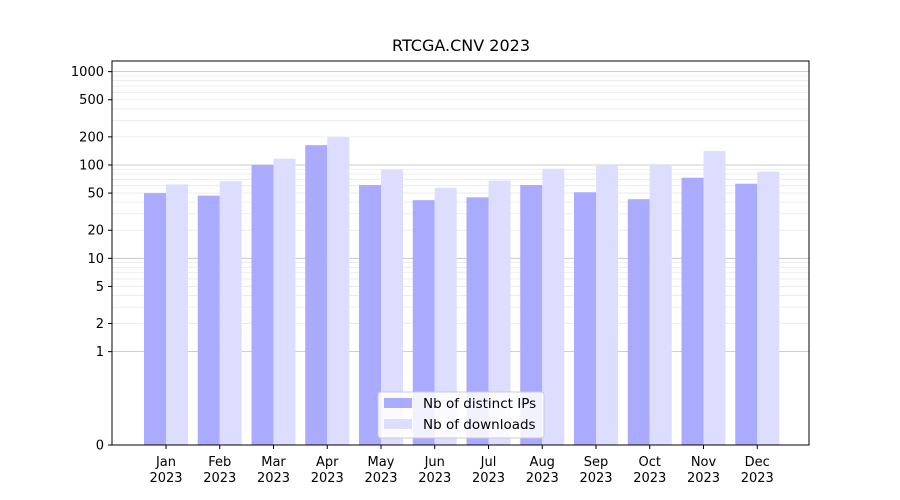  I want to click on x-tick-month: May, so click(381, 462).